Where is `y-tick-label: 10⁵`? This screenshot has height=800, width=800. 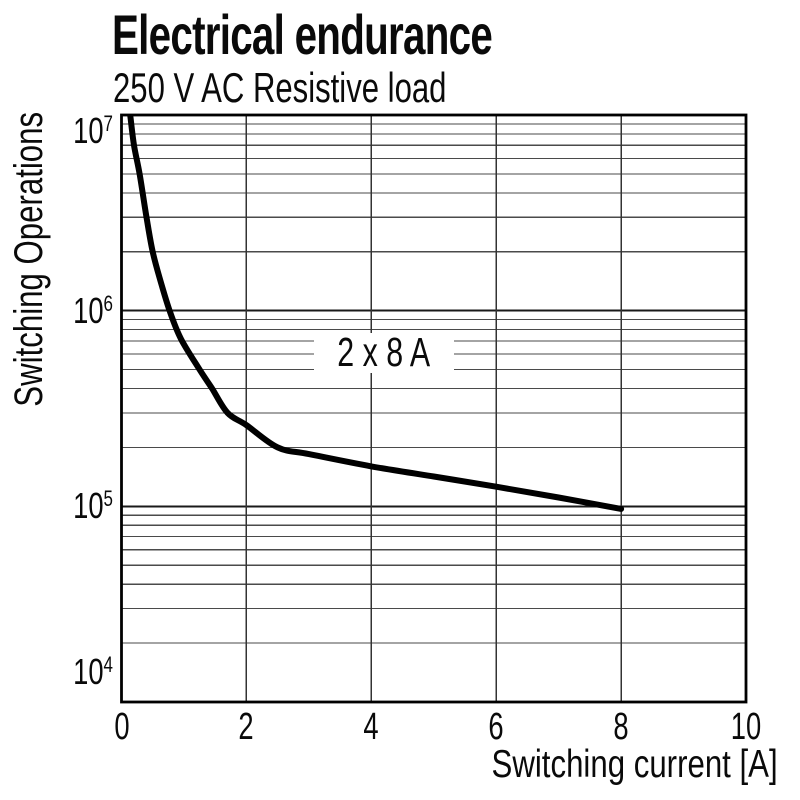 y-tick-label: 10⁵ is located at coordinates (93, 506).